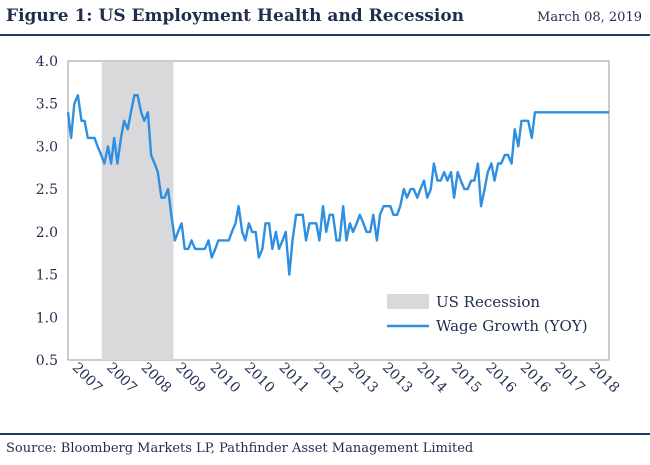 The image size is (650, 465). Describe the element at coordinates (47, 318) in the screenshot. I see `y-tick-label: 1.0` at that location.